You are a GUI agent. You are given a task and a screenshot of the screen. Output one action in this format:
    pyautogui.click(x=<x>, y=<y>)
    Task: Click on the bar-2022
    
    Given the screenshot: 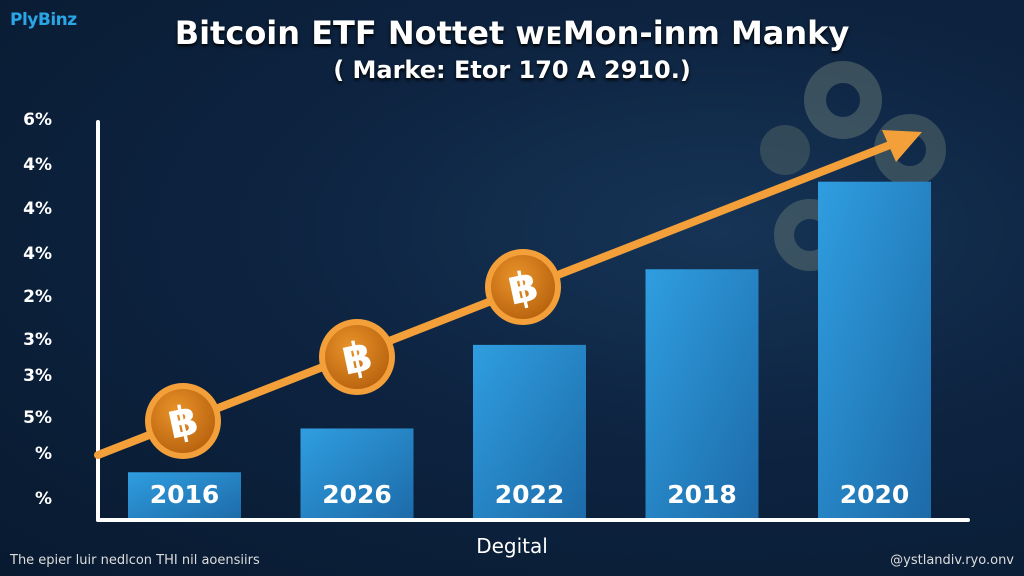 What is the action you would take?
    pyautogui.click(x=529, y=432)
    